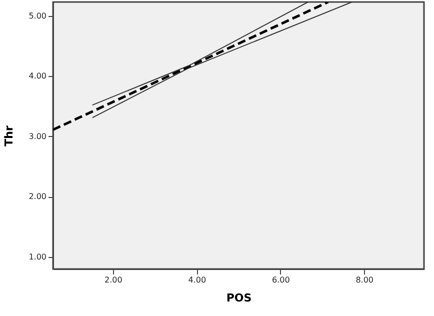 This screenshot has width=434, height=316. I want to click on y-axis-title: Thr, so click(9, 135).